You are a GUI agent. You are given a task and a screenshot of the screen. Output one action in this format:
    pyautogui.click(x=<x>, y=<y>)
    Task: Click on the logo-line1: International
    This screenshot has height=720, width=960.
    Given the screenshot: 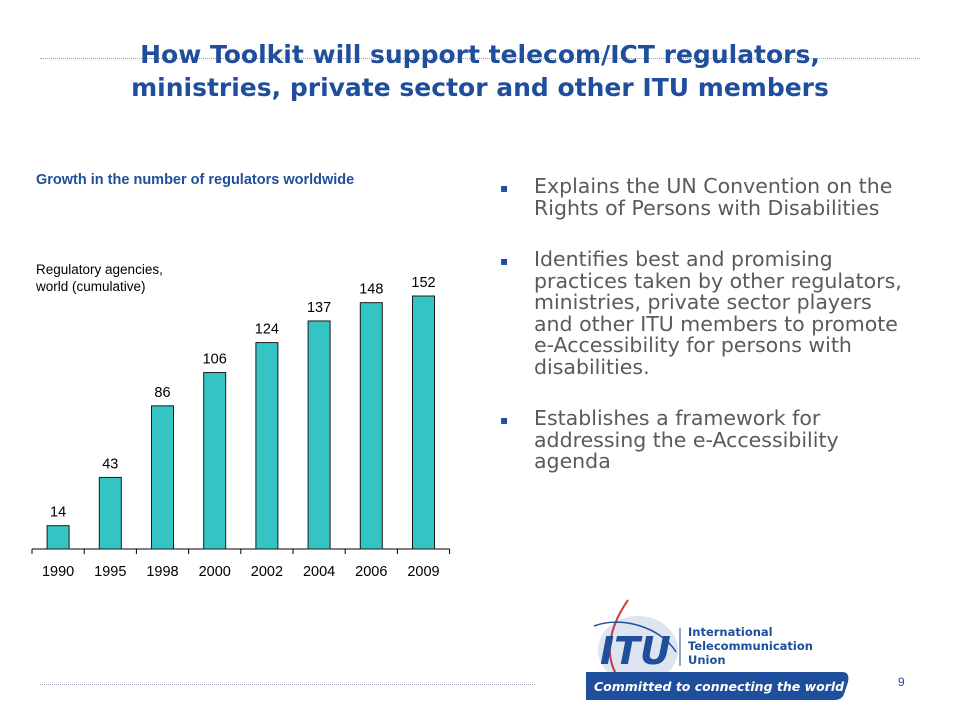 What is the action you would take?
    pyautogui.click(x=730, y=632)
    